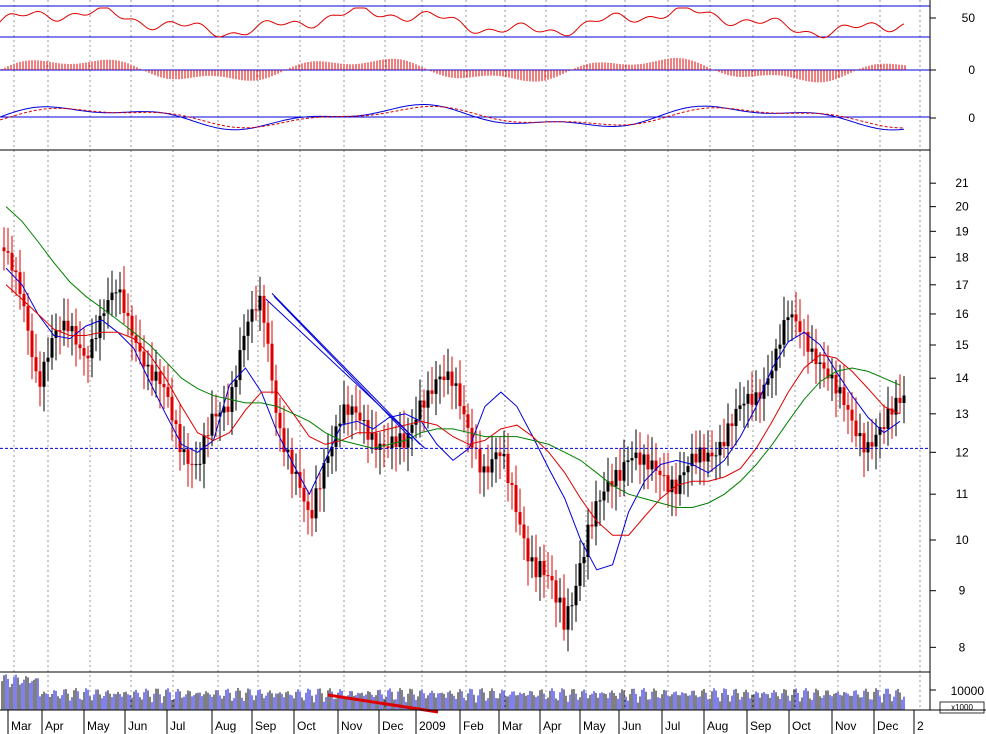 This screenshot has height=734, width=986. Describe the element at coordinates (432, 726) in the screenshot. I see `month-label: 2009` at that location.